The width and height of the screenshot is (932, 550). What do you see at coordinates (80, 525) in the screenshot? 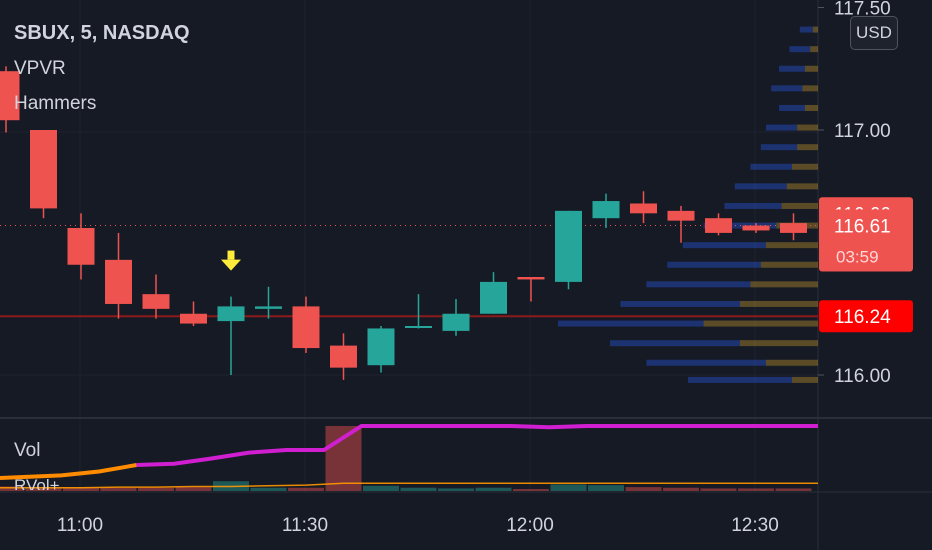
I see `time-tick-label: 11:00` at bounding box center [80, 525].